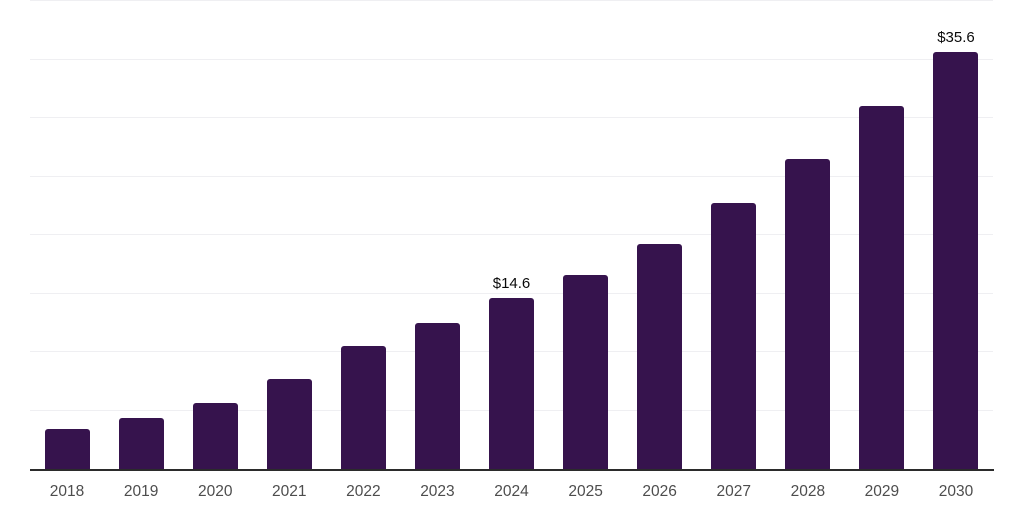 The height and width of the screenshot is (512, 1024). I want to click on x-axis-label-2025: 2025, so click(585, 491).